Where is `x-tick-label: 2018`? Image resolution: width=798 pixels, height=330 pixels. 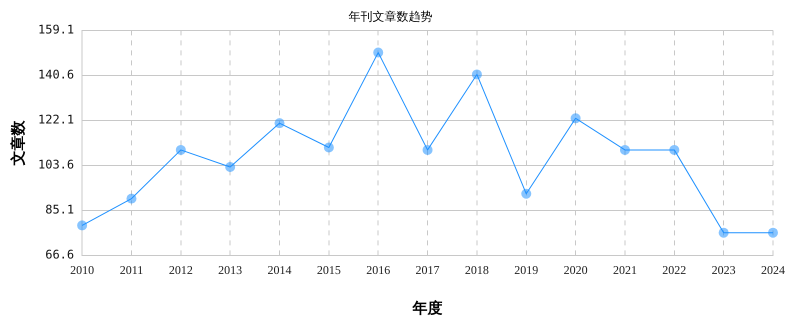
x-tick-label: 2018 is located at coordinates (476, 269).